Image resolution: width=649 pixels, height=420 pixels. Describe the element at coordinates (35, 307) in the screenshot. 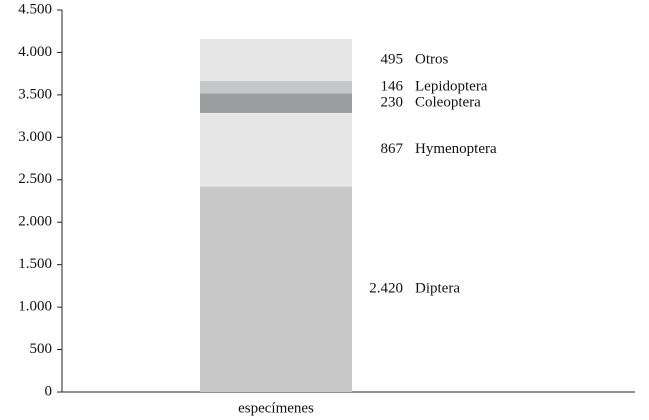

I see `y-tick-label: 1.000` at that location.